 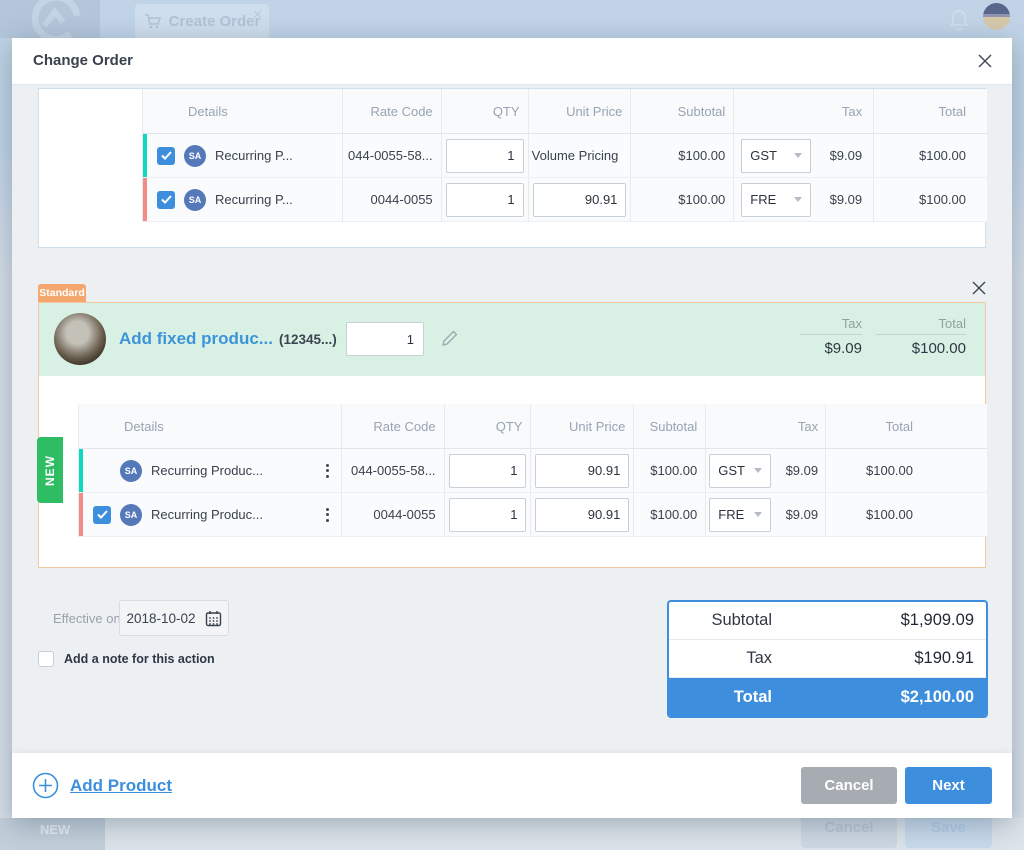 I want to click on user-avatar, so click(x=996, y=16).